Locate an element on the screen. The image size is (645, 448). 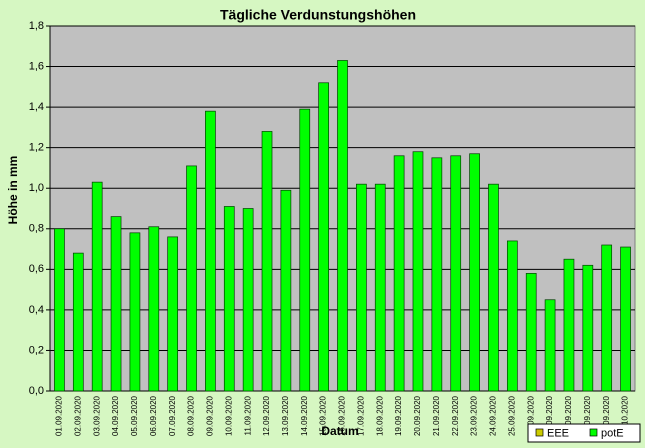
y-tick-label: 1,6 is located at coordinates (36, 66).